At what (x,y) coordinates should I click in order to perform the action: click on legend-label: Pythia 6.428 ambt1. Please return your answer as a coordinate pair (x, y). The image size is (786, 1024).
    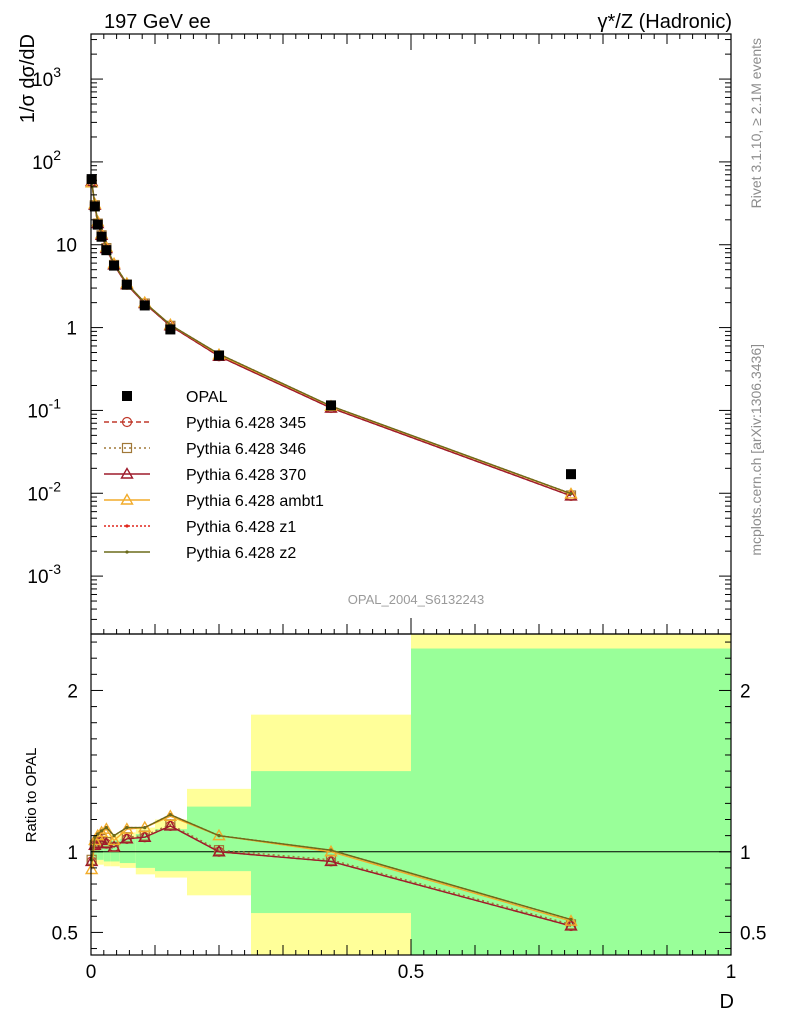
    Looking at the image, I should click on (255, 501).